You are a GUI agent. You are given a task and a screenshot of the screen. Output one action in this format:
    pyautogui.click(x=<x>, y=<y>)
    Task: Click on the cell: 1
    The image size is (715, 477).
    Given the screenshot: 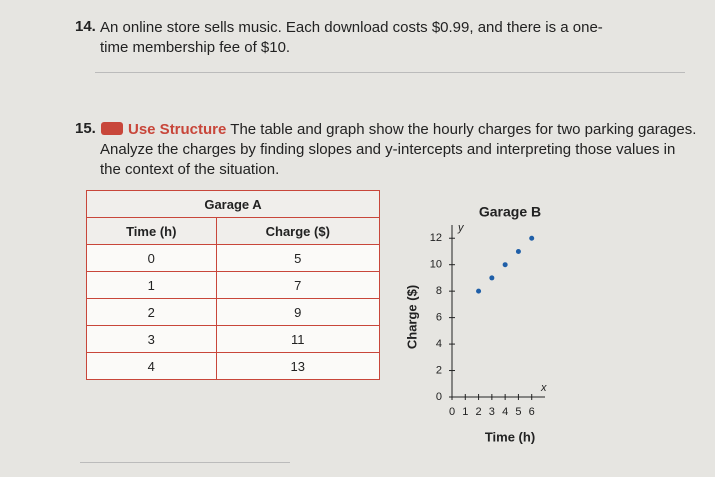 What is the action you would take?
    pyautogui.click(x=151, y=285)
    